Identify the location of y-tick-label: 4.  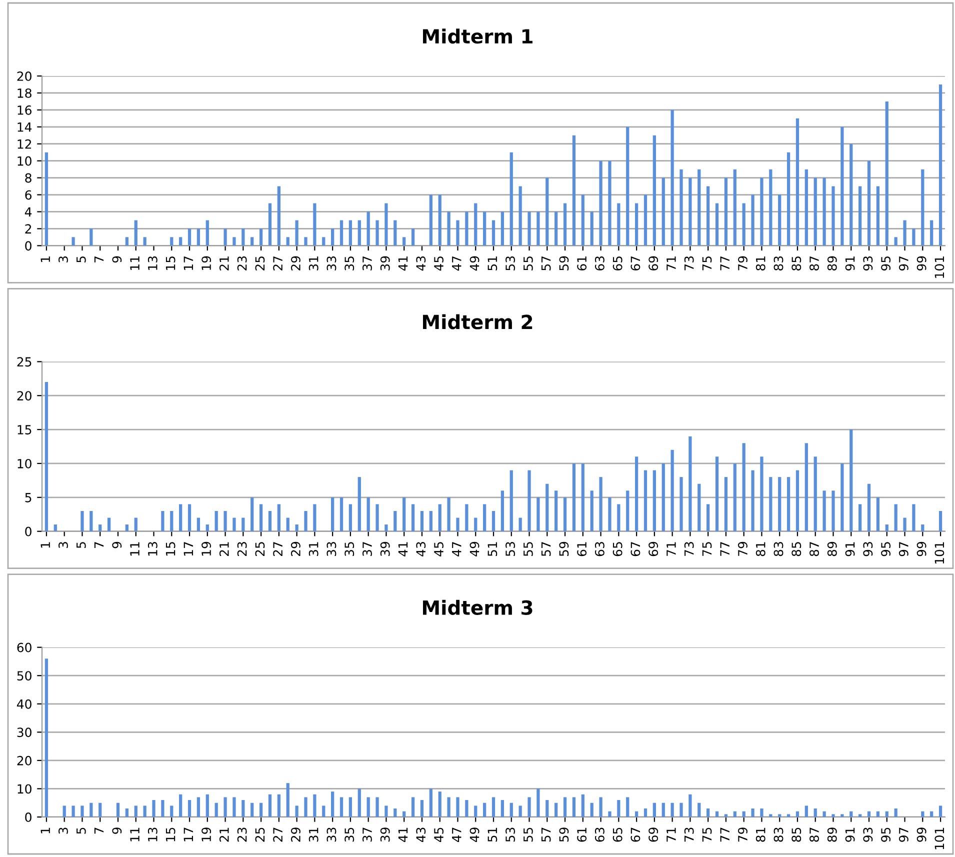
(28, 211).